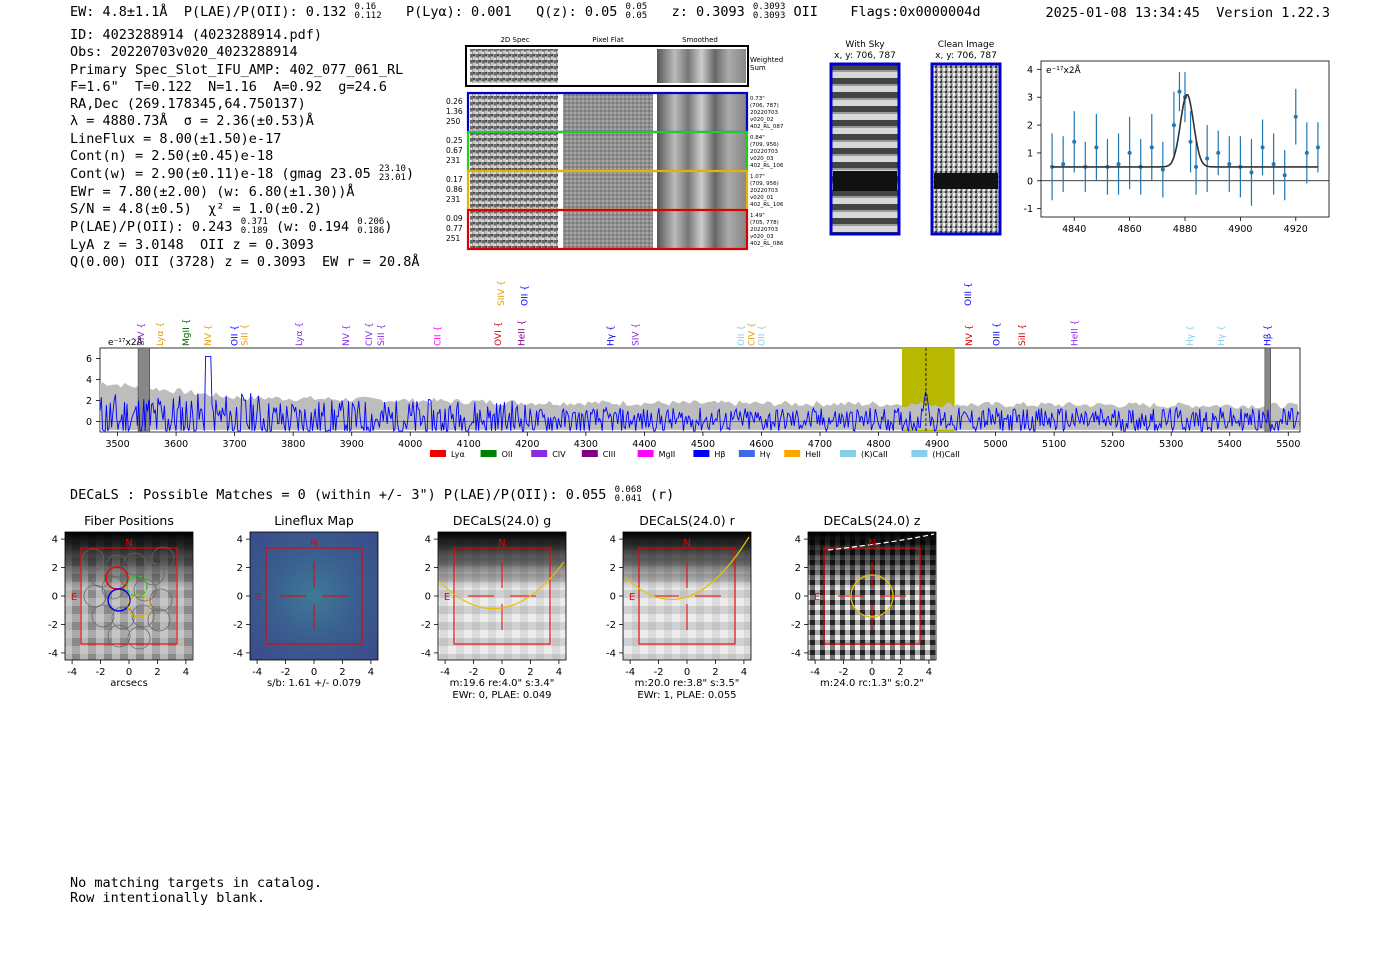 The width and height of the screenshot is (1400, 953). What do you see at coordinates (196, 883) in the screenshot?
I see `footer-line-1: No matching targets in catalog.` at bounding box center [196, 883].